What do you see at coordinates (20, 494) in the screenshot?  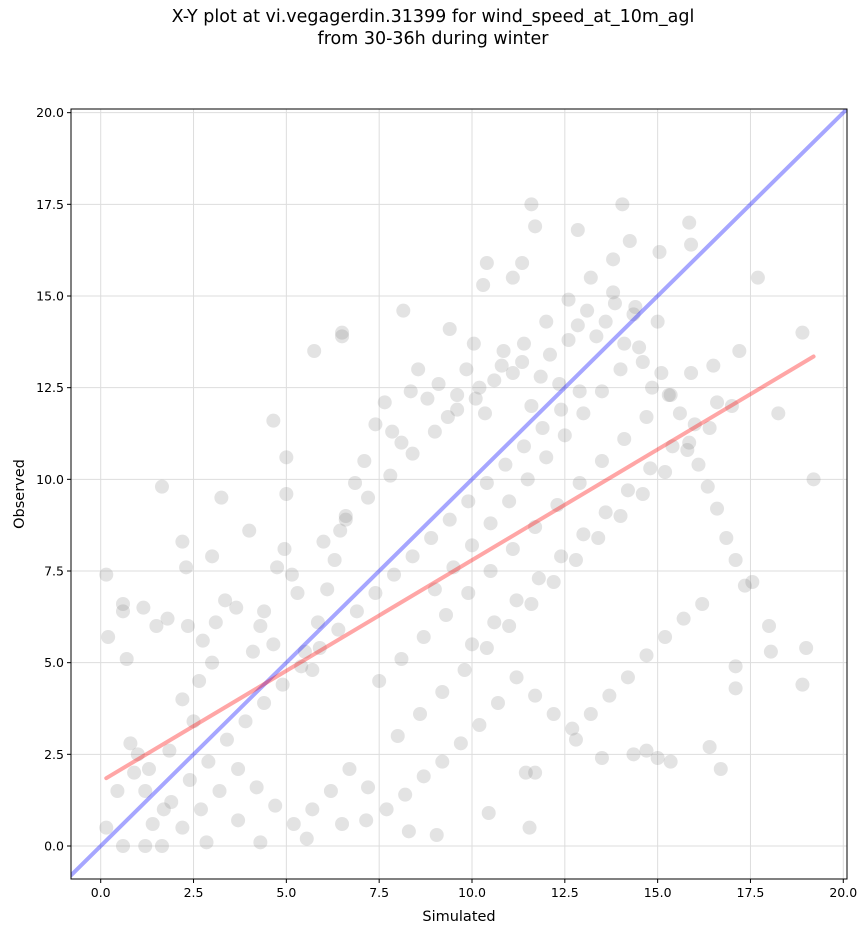 I see `y-axis-label: Observed` at bounding box center [20, 494].